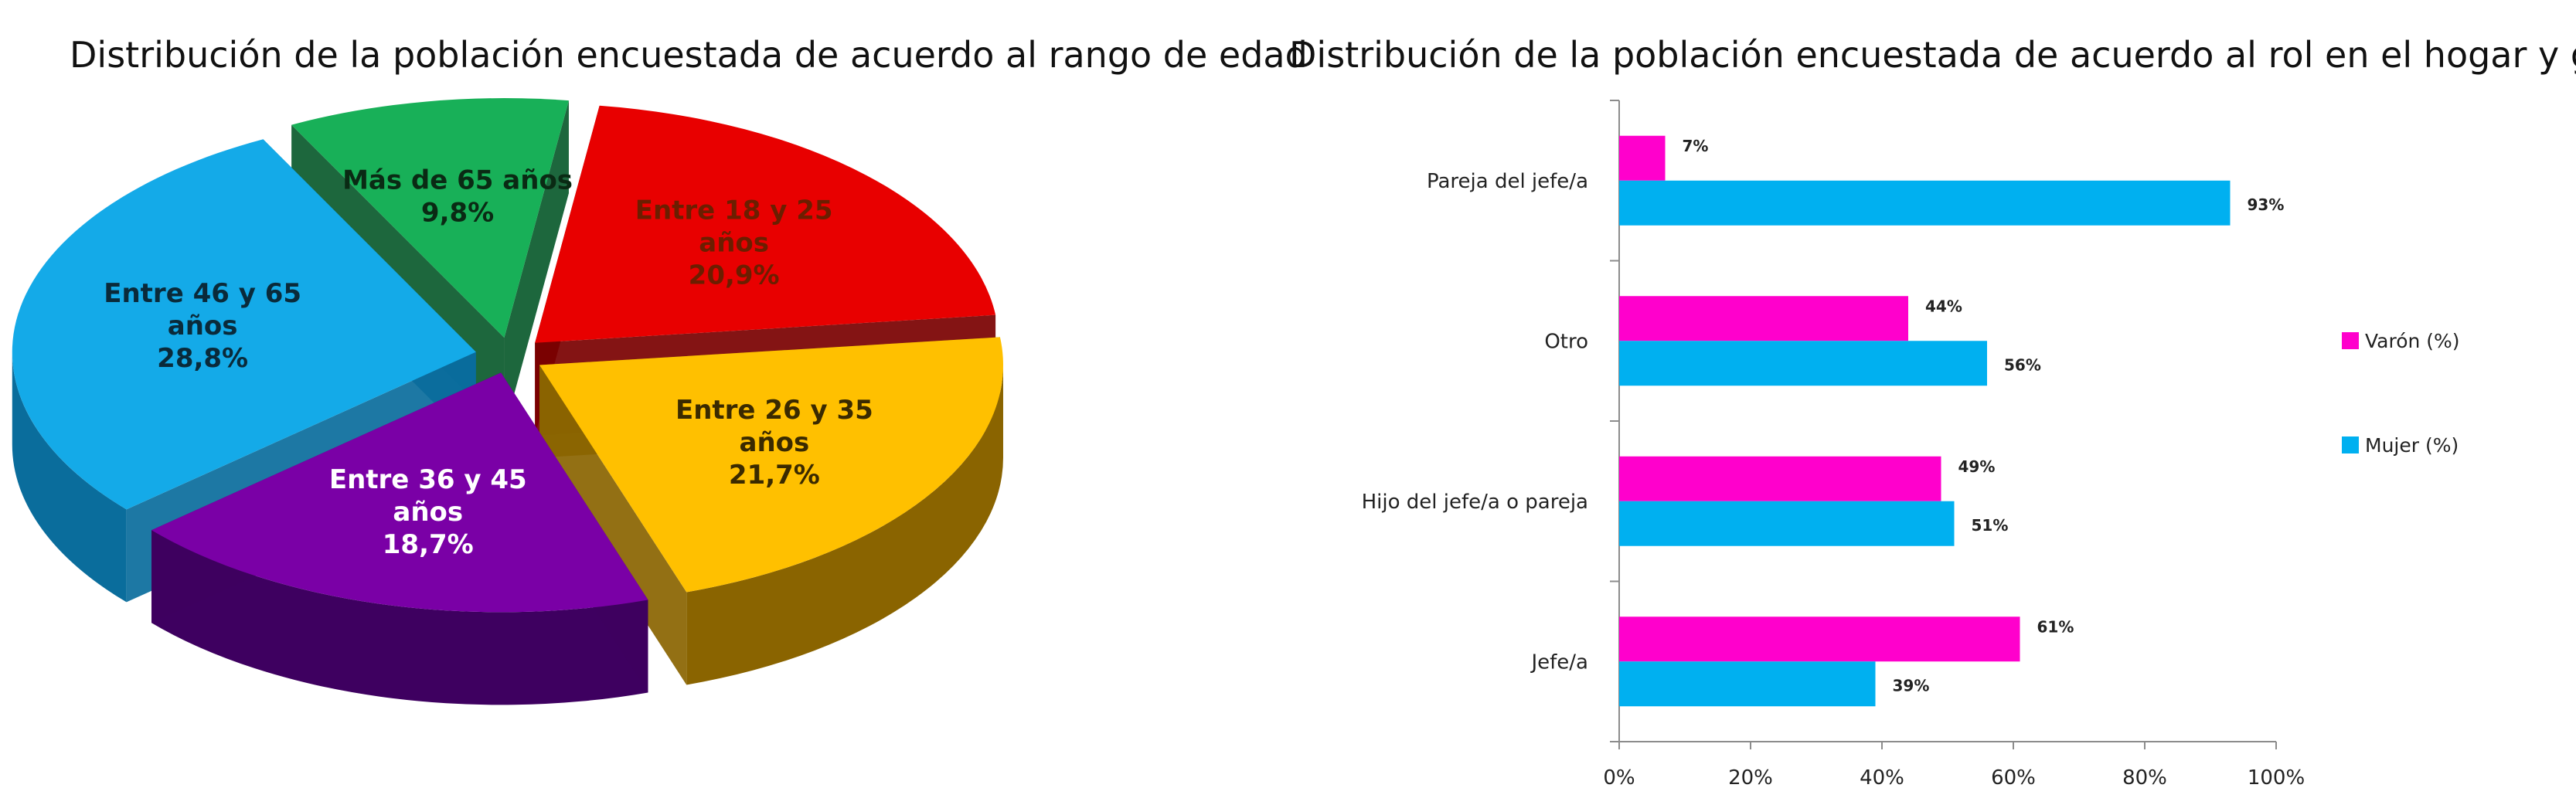 This screenshot has height=805, width=2576. Describe the element at coordinates (2276, 777) in the screenshot. I see `x-tick-label: 100%` at that location.